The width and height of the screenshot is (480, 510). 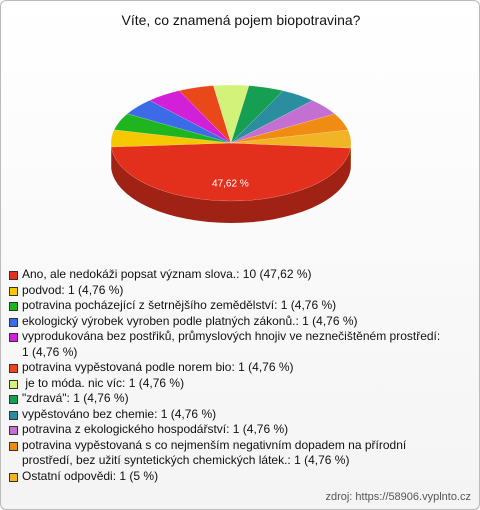 I want to click on legend-label: je to móda. nic víc: 1 (4,76 %), so click(x=103, y=382).